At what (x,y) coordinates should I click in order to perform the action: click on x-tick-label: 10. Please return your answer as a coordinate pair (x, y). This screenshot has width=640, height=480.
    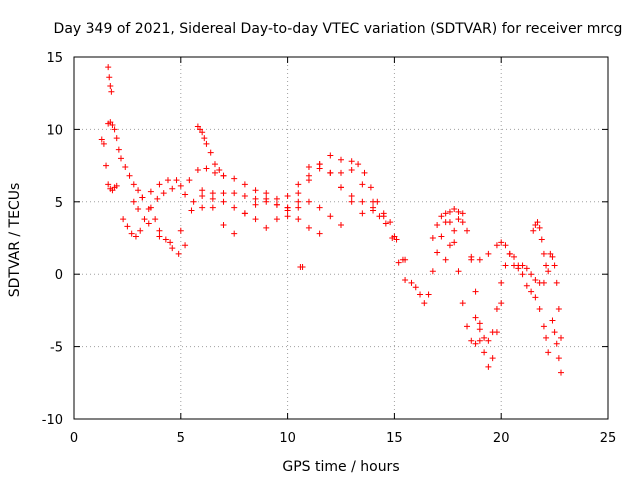
    Looking at the image, I should click on (287, 438).